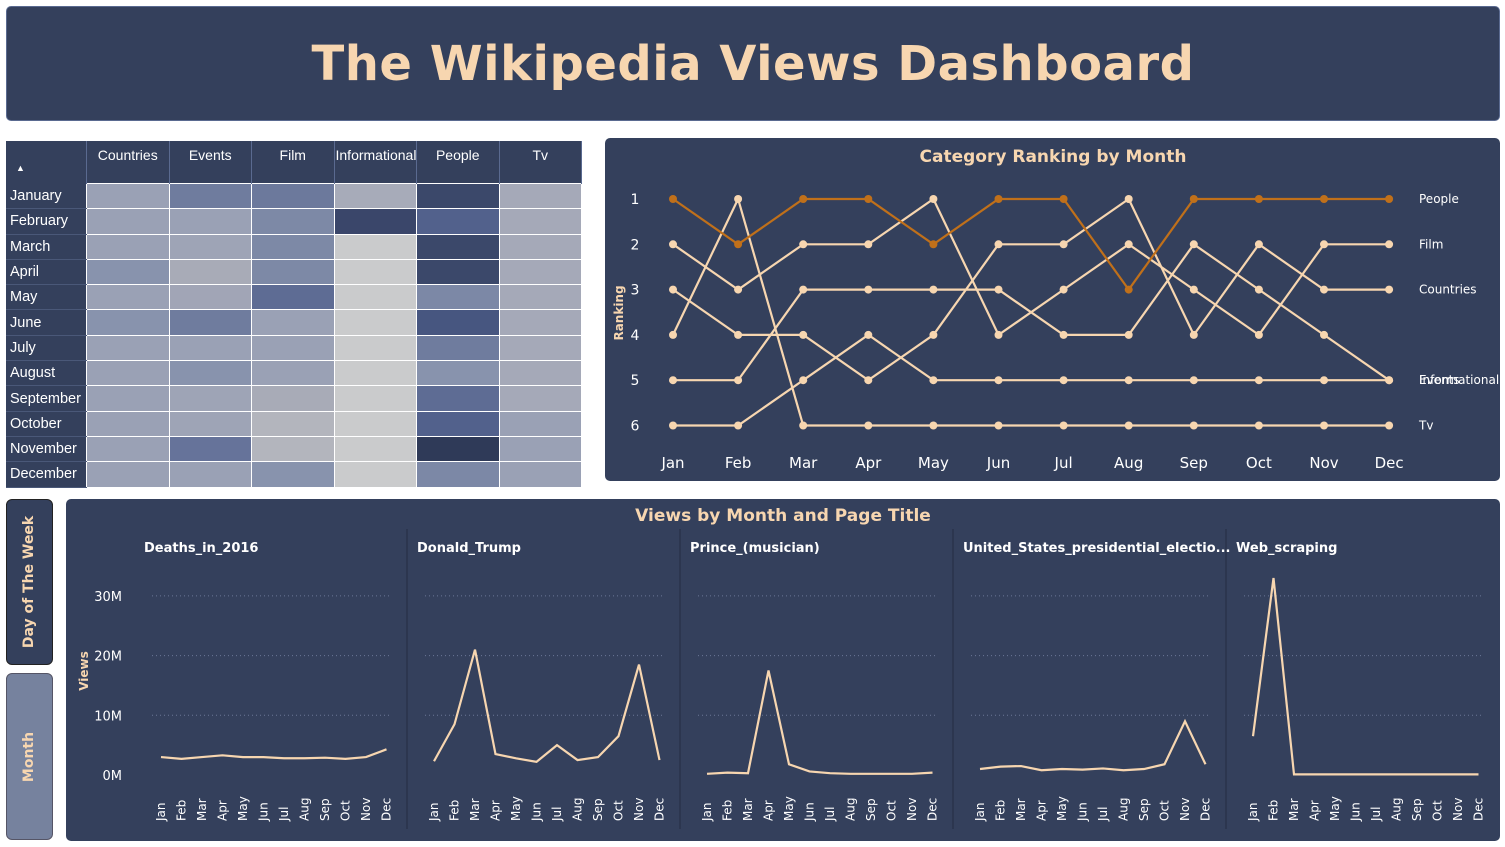 The height and width of the screenshot is (847, 1505). What do you see at coordinates (46, 373) in the screenshot?
I see `heatmap-row-label: August` at bounding box center [46, 373].